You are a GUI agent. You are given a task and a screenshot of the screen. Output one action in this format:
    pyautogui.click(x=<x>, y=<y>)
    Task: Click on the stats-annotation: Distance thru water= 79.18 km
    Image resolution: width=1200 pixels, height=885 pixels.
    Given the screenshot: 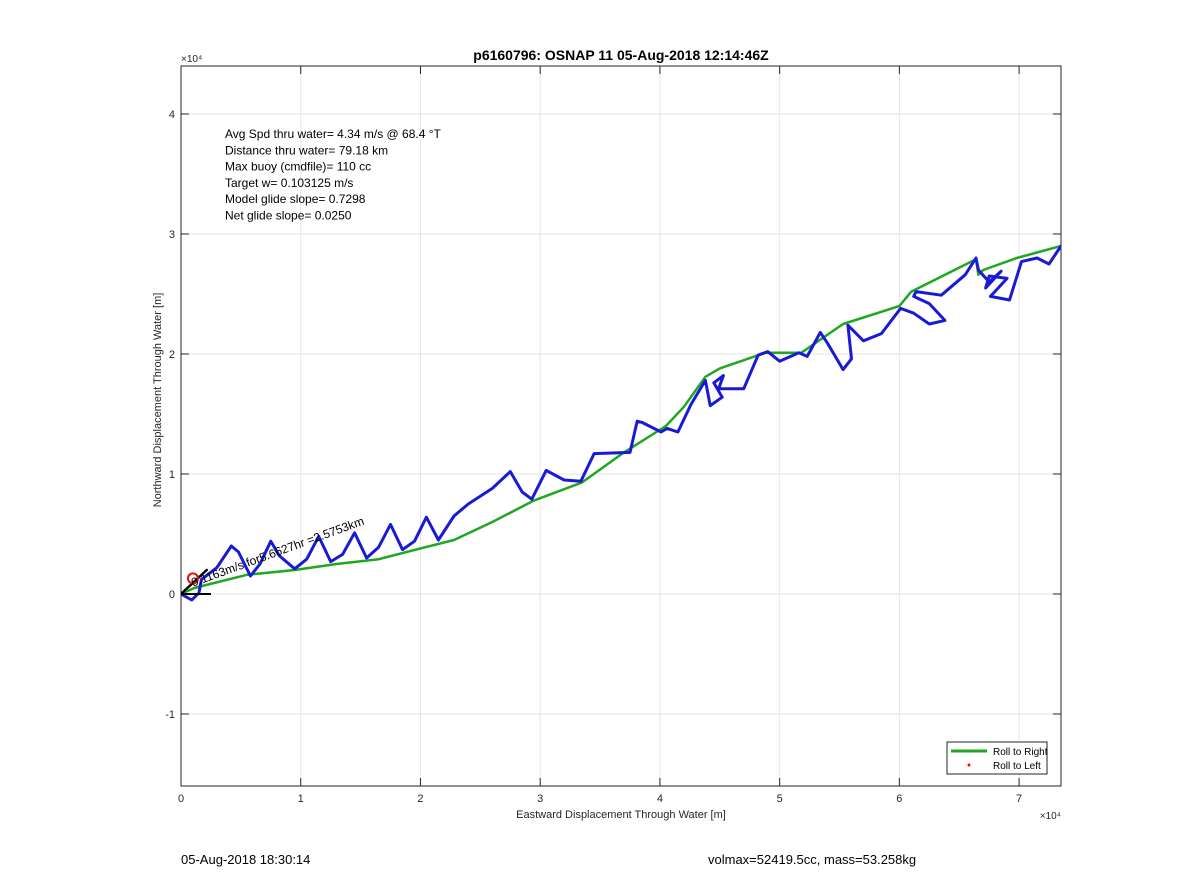 What is the action you would take?
    pyautogui.click(x=306, y=150)
    